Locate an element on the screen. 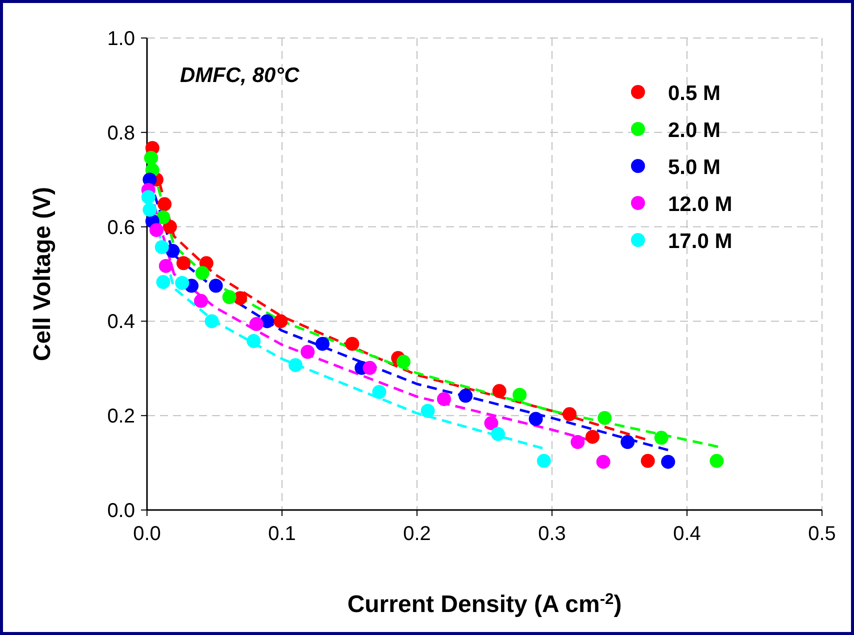  x-tick-label: 0.3 is located at coordinates (552, 534).